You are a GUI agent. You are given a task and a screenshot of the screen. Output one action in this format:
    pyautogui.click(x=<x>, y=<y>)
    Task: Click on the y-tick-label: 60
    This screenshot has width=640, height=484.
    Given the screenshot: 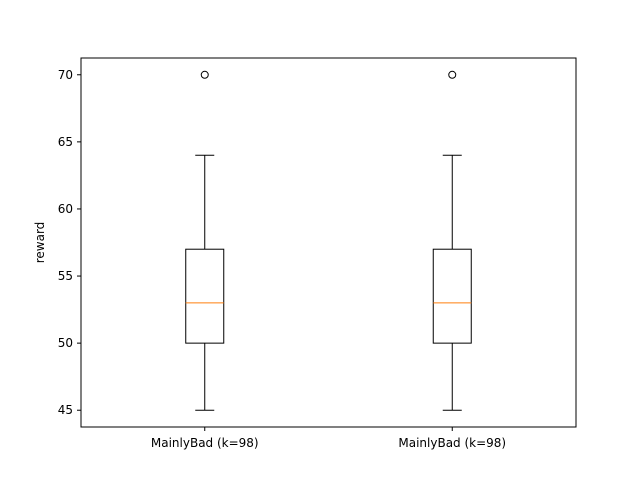 What is the action you would take?
    pyautogui.click(x=65, y=209)
    